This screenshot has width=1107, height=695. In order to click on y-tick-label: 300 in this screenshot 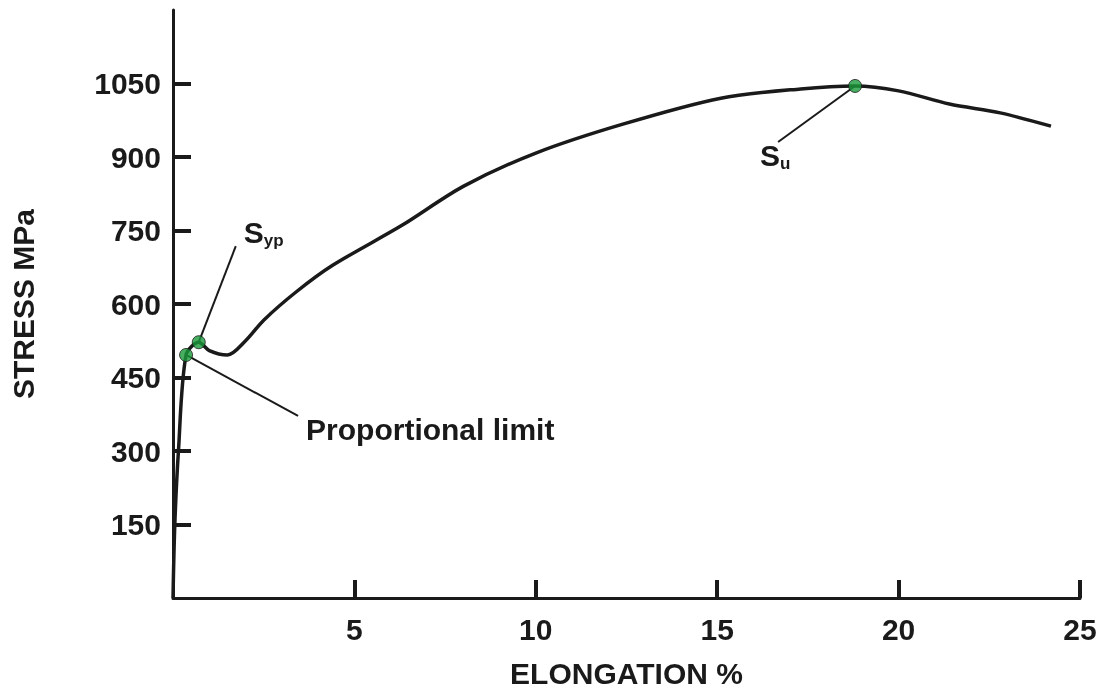, I will do `click(135, 451)`.